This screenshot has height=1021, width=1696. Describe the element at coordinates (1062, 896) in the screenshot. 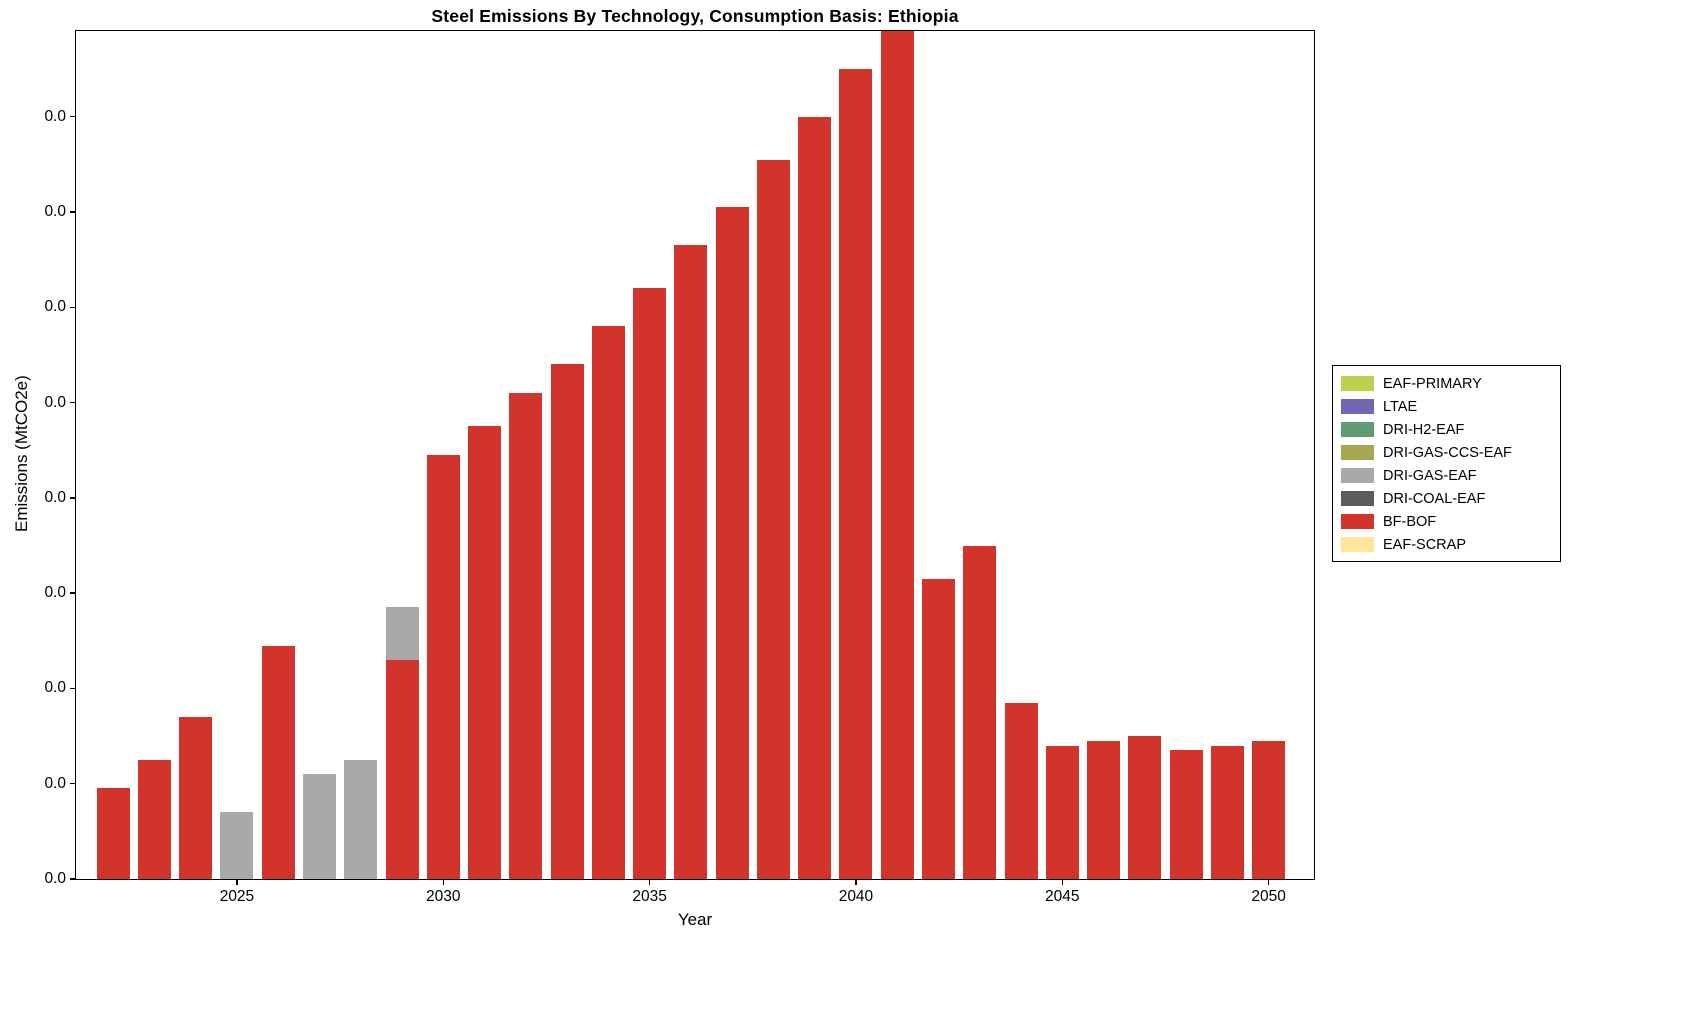

I see `x-tick-label: 2045` at that location.